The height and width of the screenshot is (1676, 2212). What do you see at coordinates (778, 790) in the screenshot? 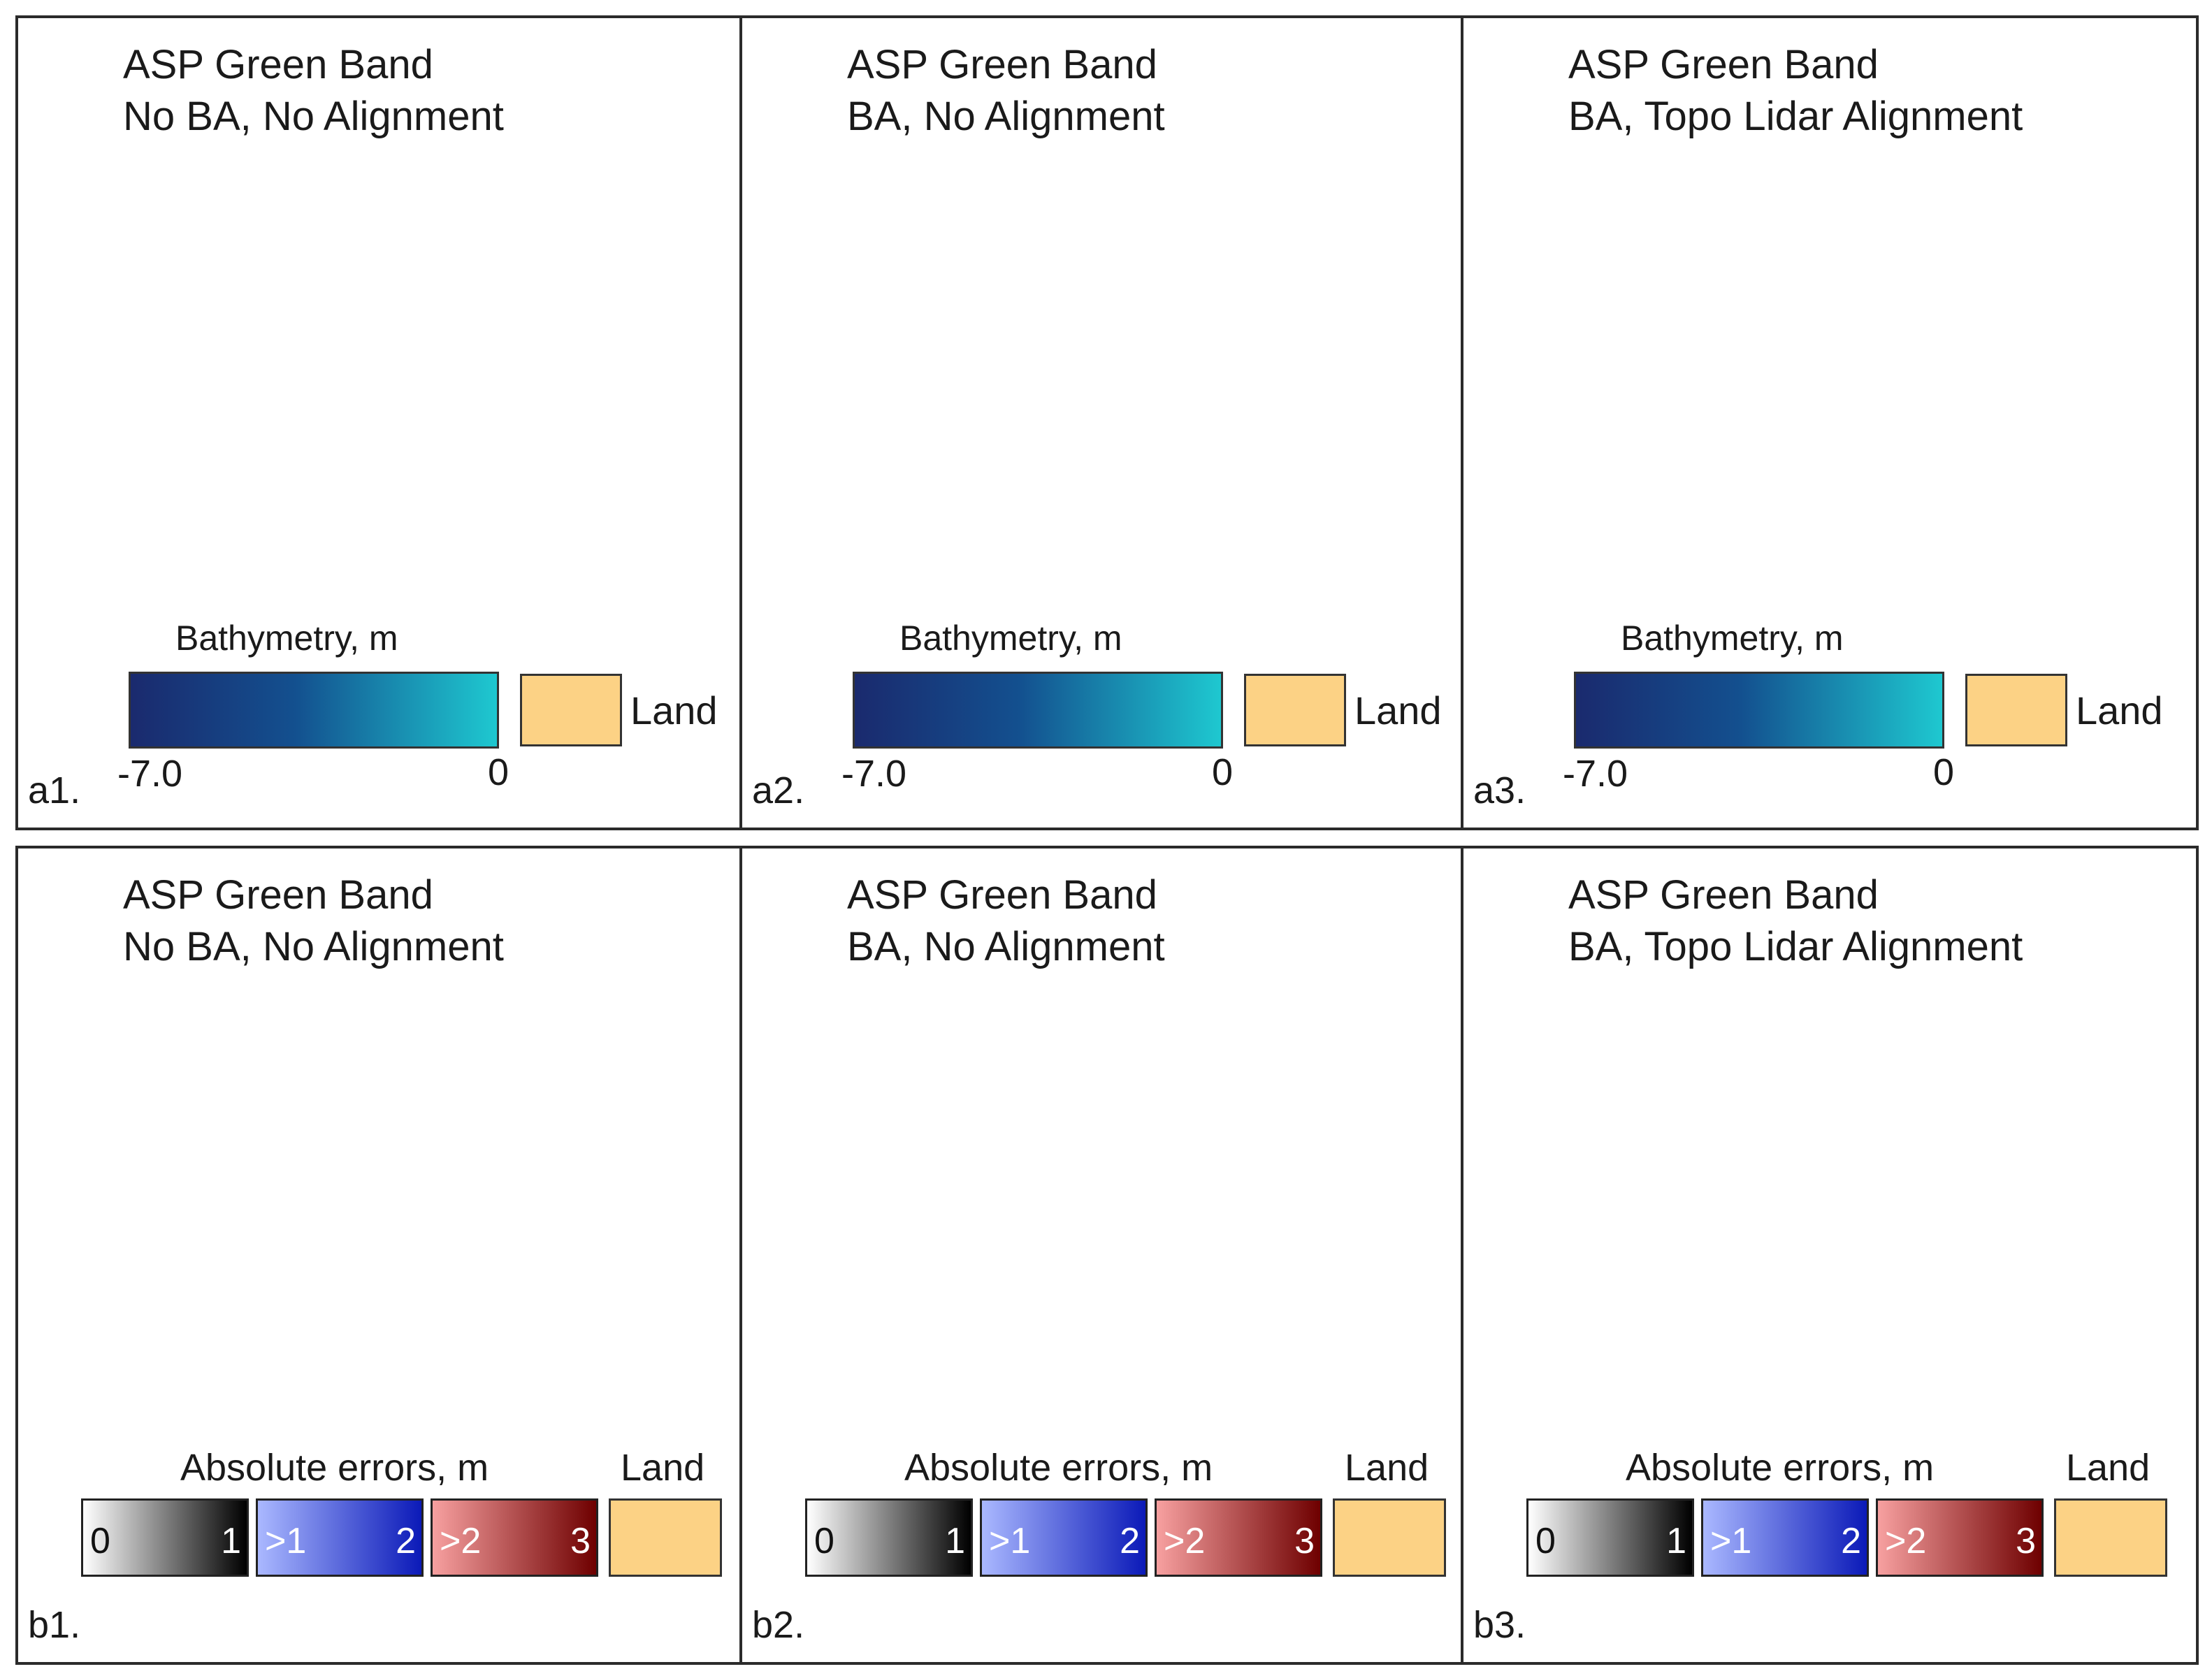
I see `panel-letter: a2.` at bounding box center [778, 790].